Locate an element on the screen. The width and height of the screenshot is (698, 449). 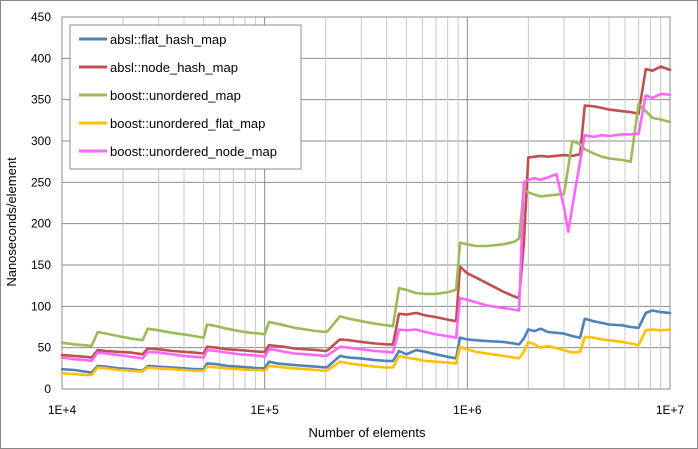
y-tick-label-2: 100 is located at coordinates (41, 306).